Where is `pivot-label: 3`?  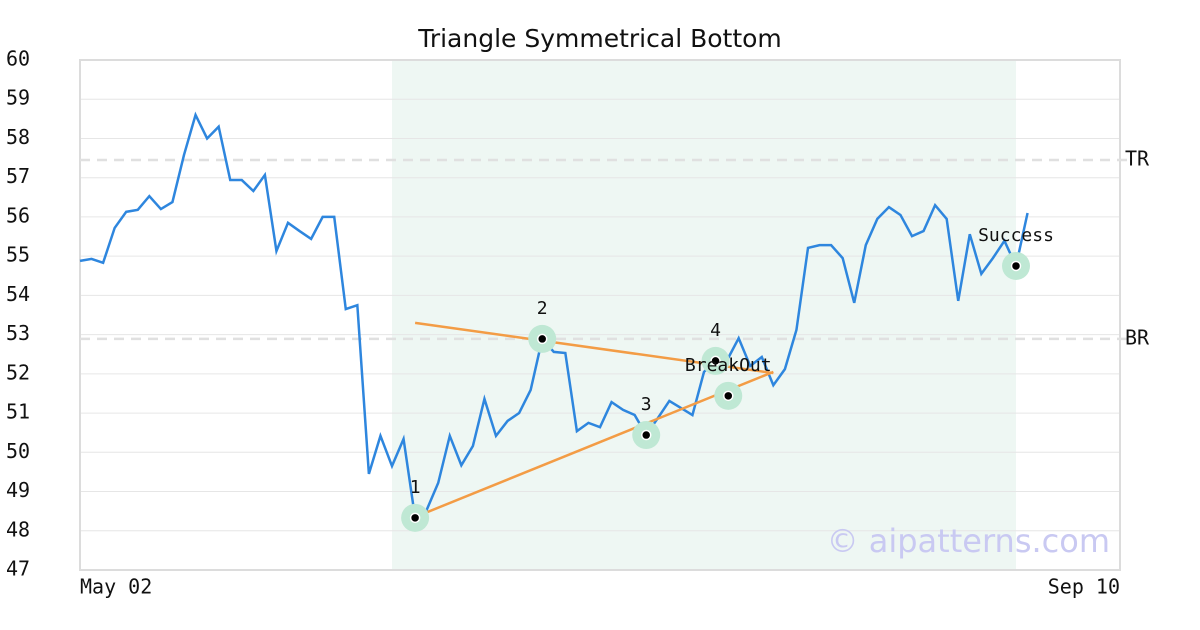
pivot-label: 3 is located at coordinates (646, 404).